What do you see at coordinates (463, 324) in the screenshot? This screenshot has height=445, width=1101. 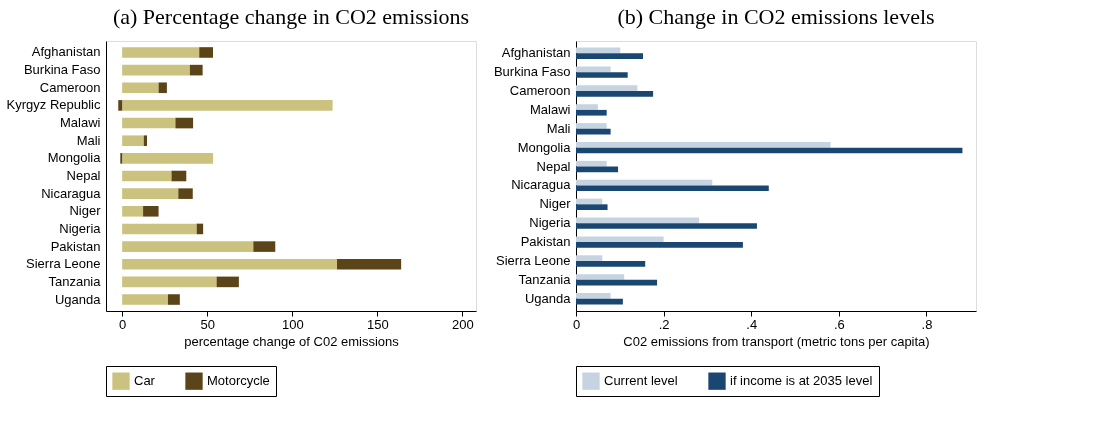 I see `x-tick-label: 200` at bounding box center [463, 324].